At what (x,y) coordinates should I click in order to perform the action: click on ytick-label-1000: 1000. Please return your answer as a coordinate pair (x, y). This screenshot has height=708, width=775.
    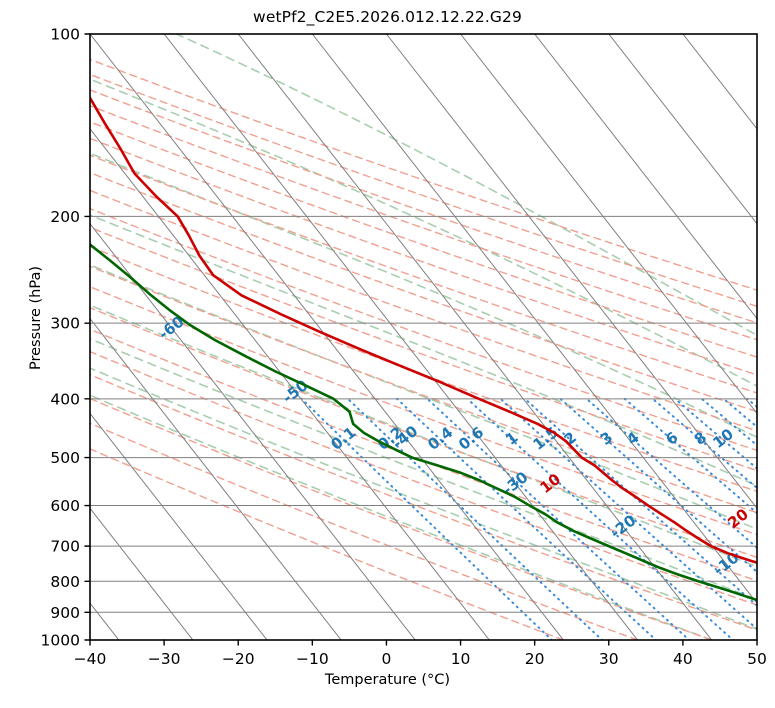
    Looking at the image, I should click on (60, 641).